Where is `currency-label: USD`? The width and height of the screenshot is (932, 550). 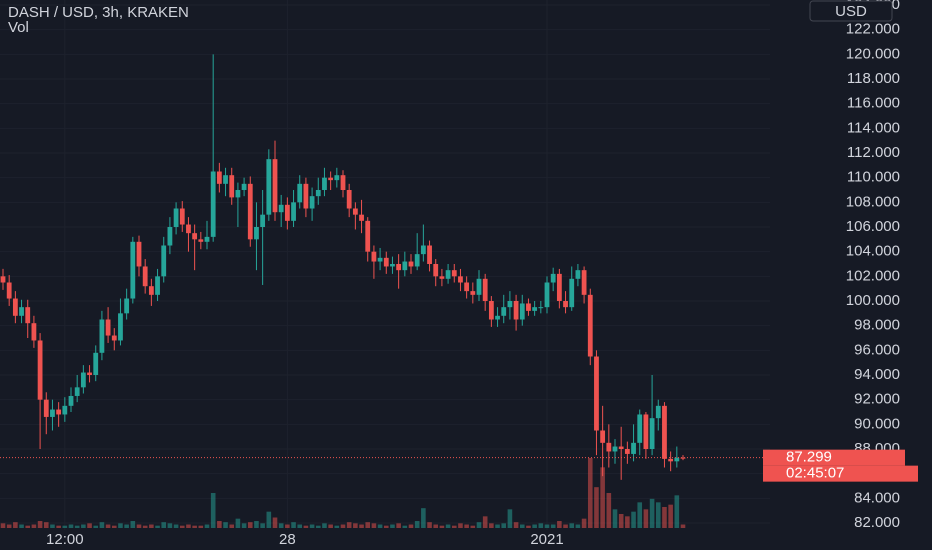 currency-label: USD is located at coordinates (851, 11).